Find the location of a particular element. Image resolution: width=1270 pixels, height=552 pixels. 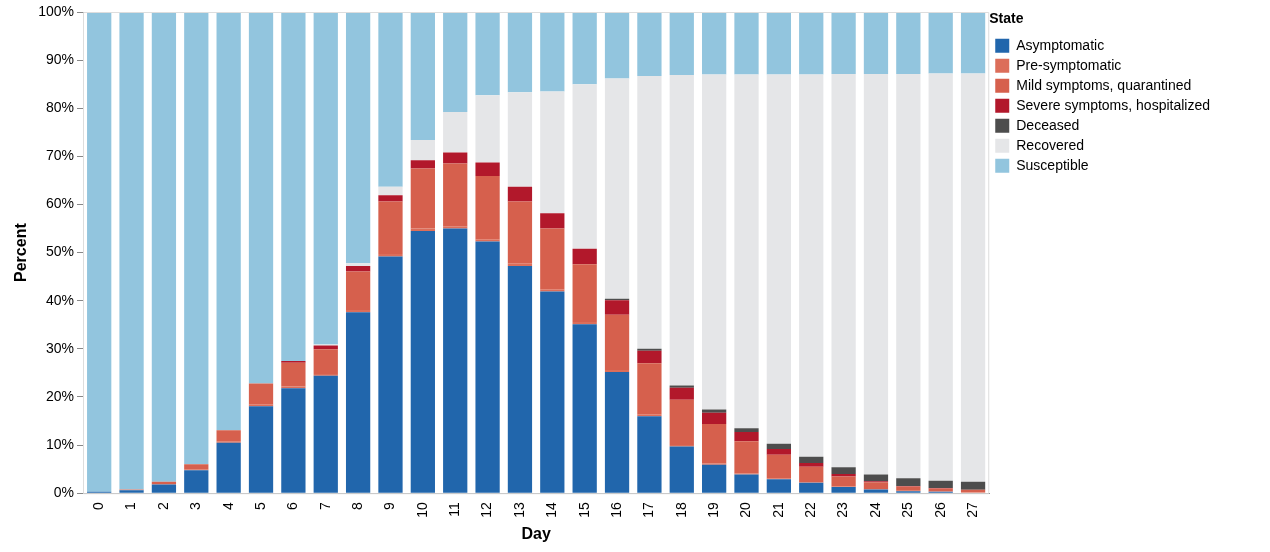

x-tick-label: 0 is located at coordinates (98, 506).